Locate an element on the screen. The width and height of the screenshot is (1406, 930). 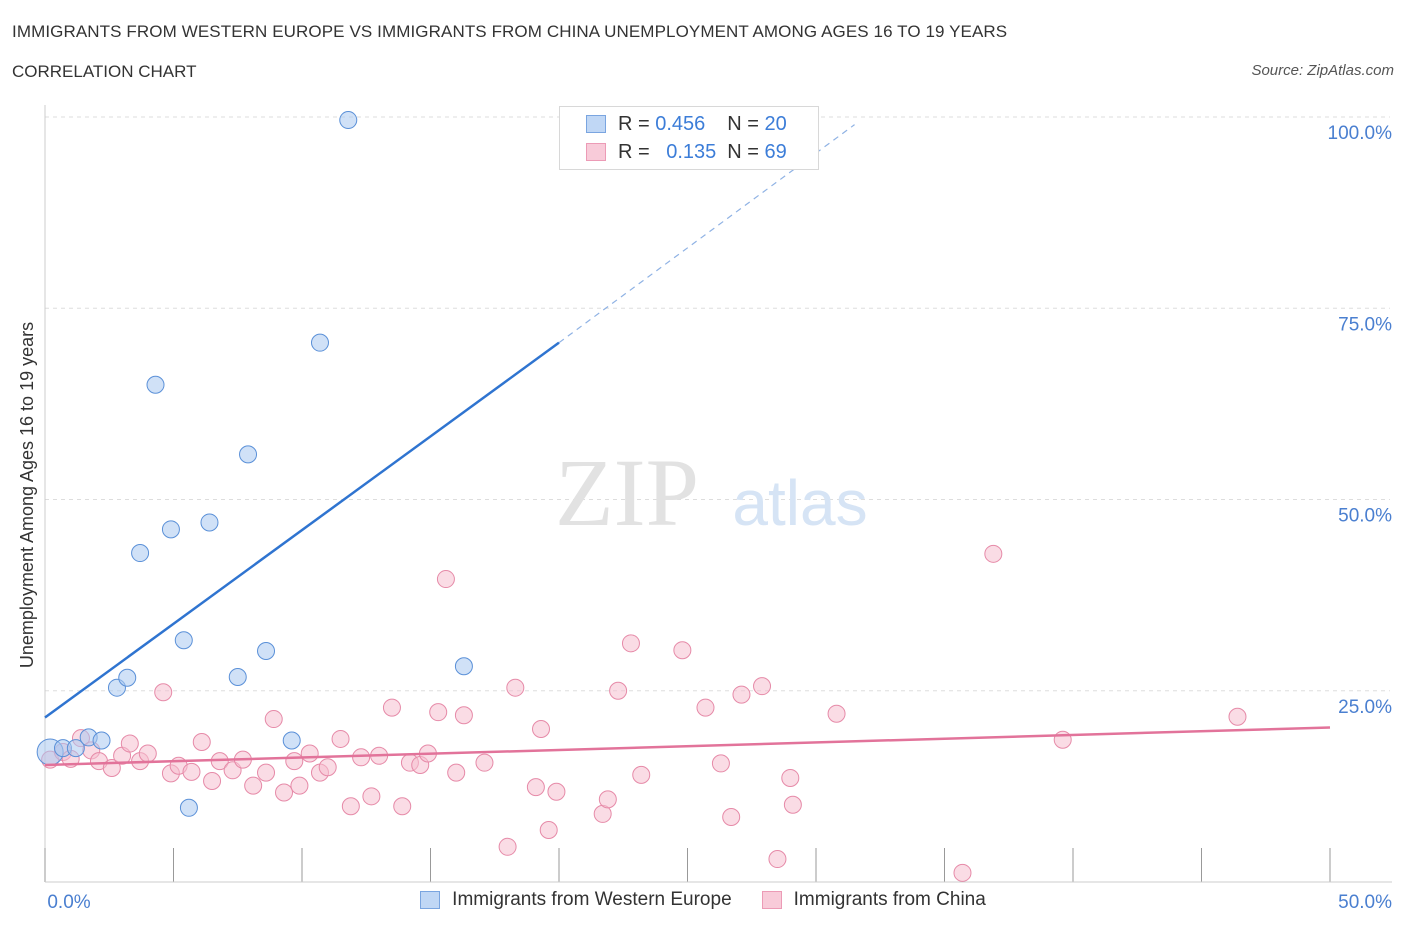
x-tick-label: 0.0% is located at coordinates (68, 902).